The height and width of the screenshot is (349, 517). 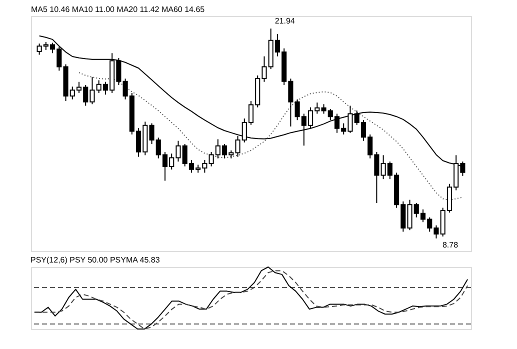 What do you see at coordinates (95, 260) in the screenshot?
I see `chart-title: PSY(12,6) PSY 50.00 PSYMA 45.83` at bounding box center [95, 260].